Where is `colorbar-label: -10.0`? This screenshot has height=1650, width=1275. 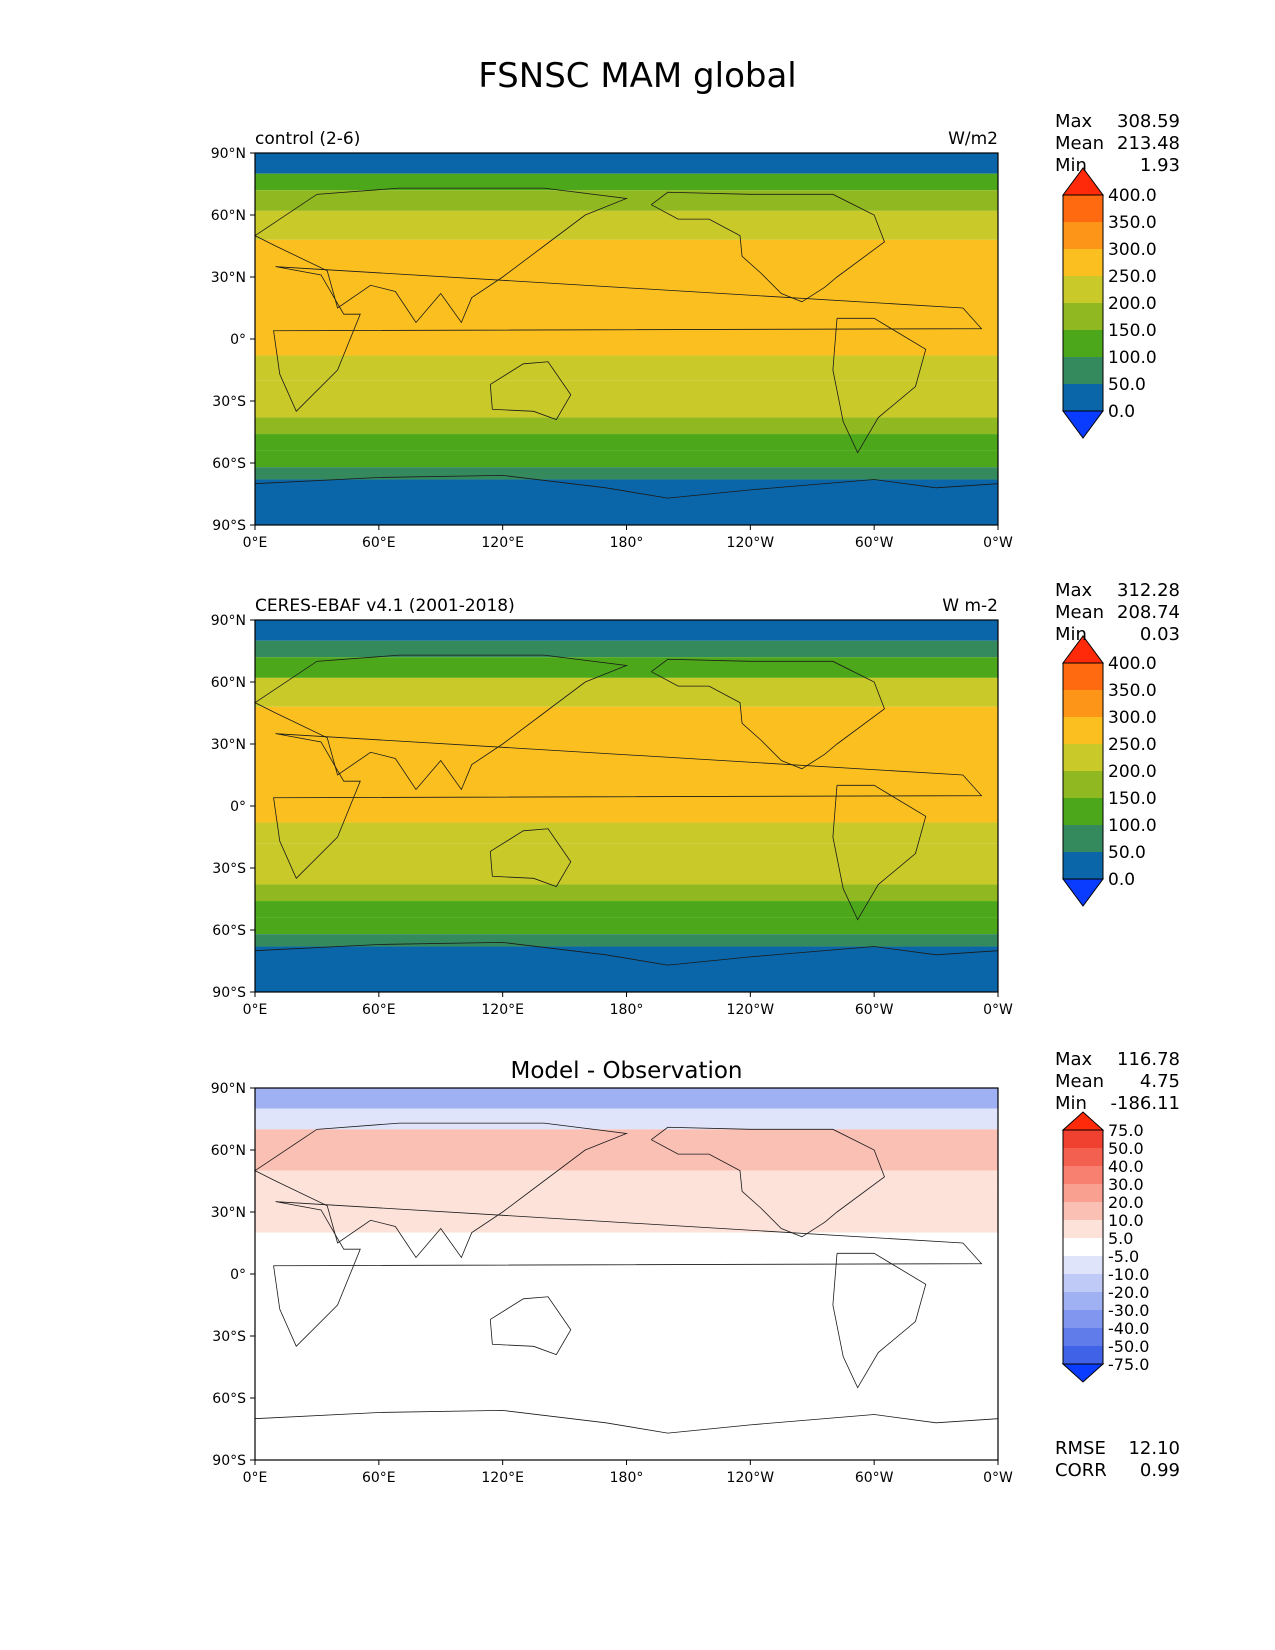
colorbar-label: -10.0 is located at coordinates (1128, 1274).